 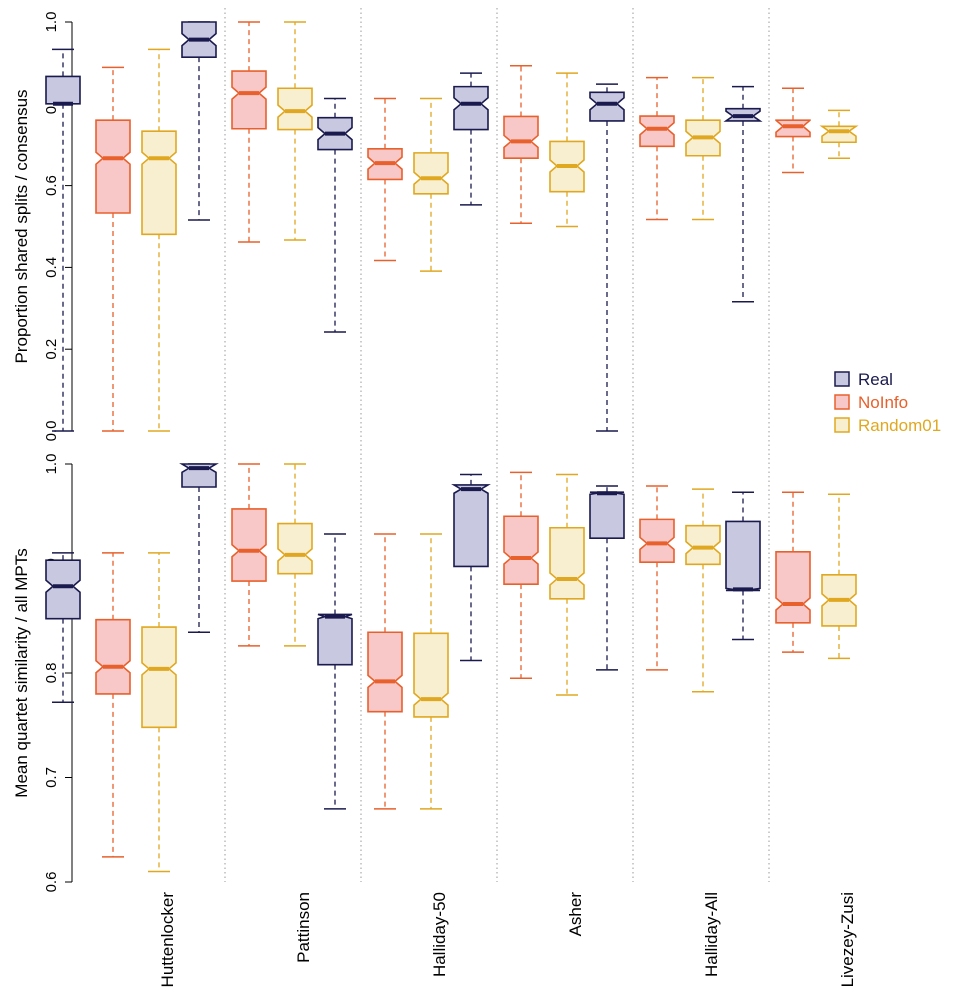 What do you see at coordinates (439, 934) in the screenshot?
I see `category-label: Halliday-50` at bounding box center [439, 934].